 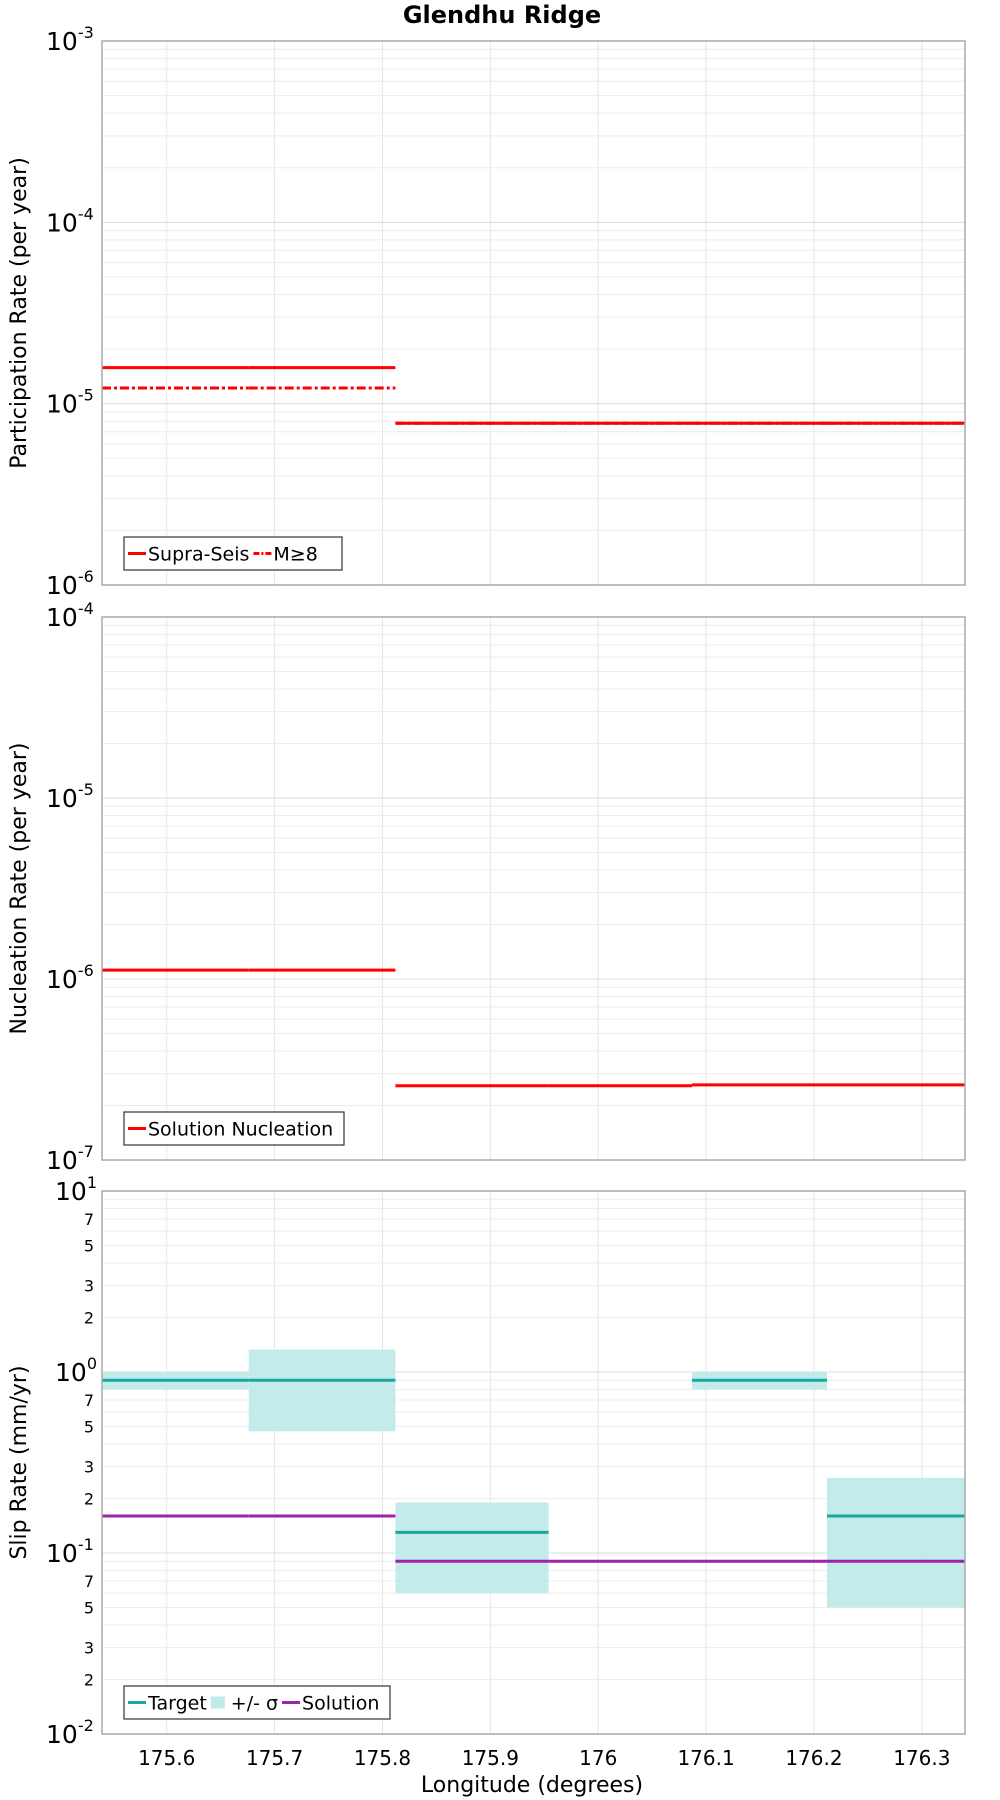 What do you see at coordinates (166, 1758) in the screenshot?
I see `x-tick-label: 175.6` at bounding box center [166, 1758].